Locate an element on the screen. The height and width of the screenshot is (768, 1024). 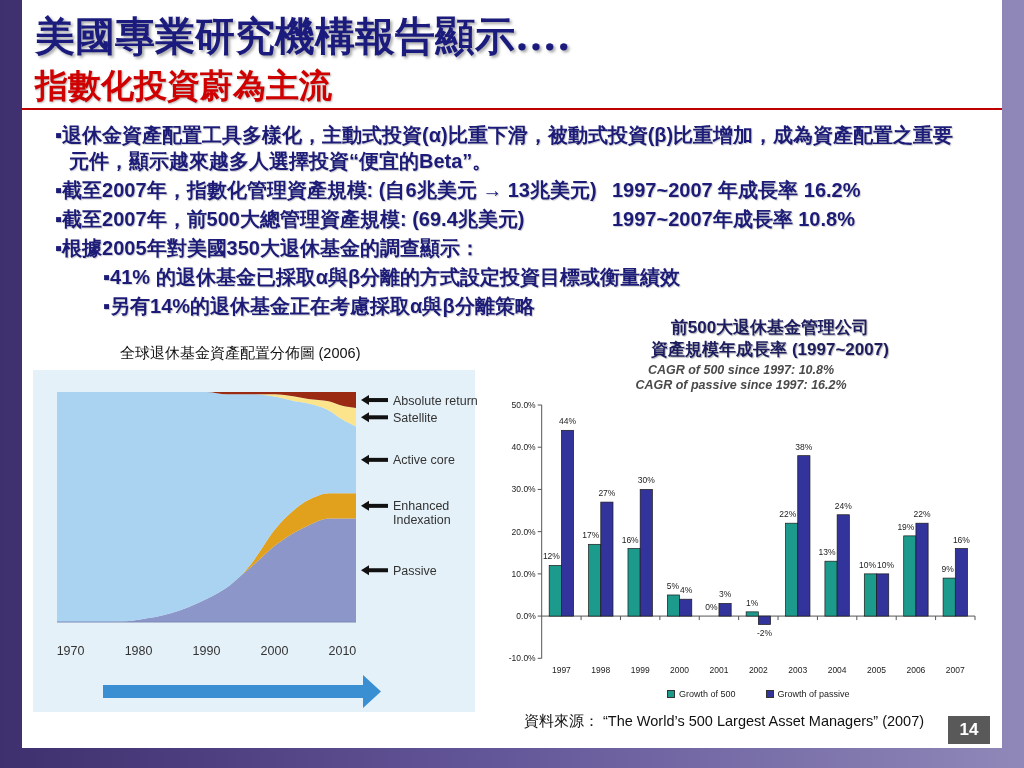
x-tick-label: 1998 is located at coordinates (601, 670).